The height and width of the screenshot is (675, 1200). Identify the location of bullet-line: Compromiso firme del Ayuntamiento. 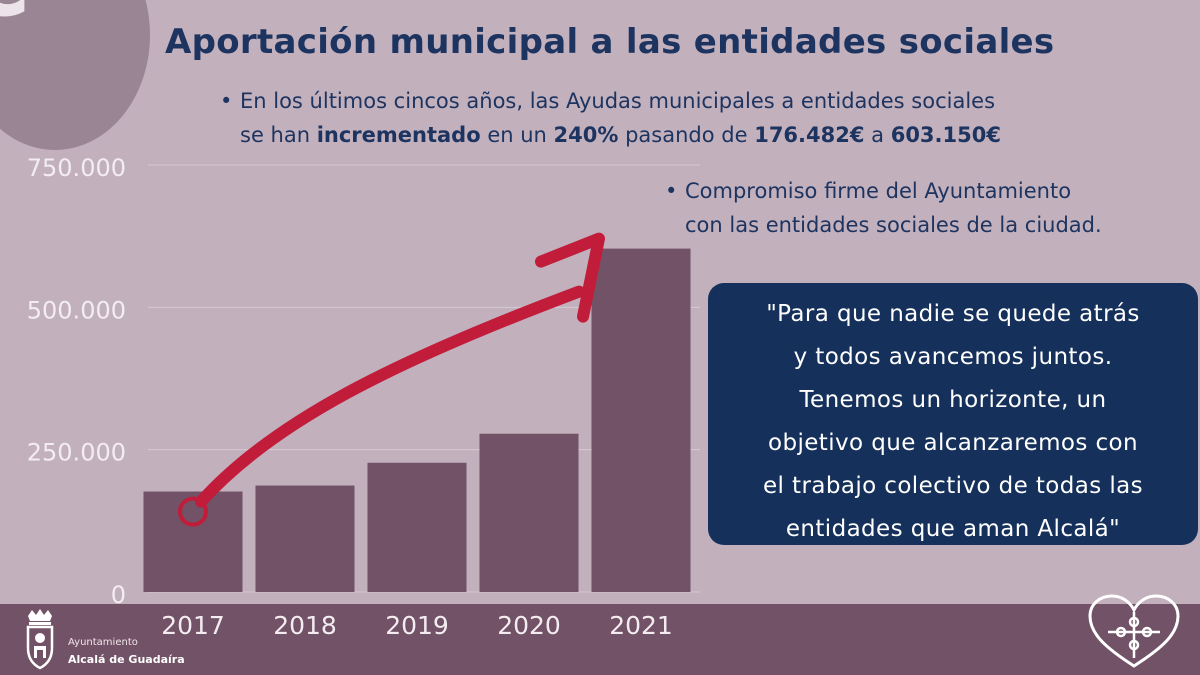
(878, 191).